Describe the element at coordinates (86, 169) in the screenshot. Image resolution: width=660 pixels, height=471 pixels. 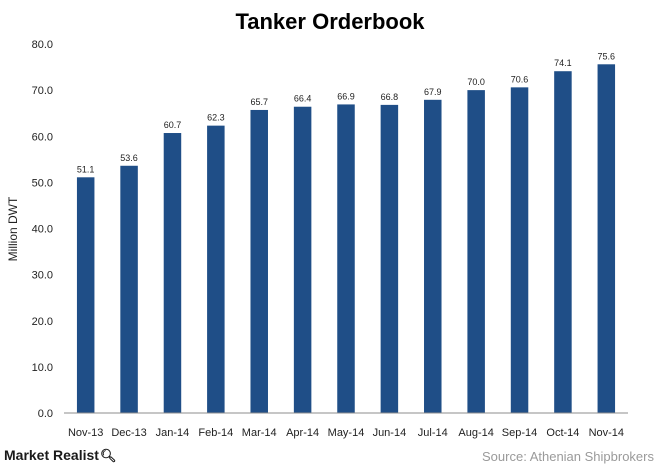
I see `bar-data-label: 51.1` at that location.